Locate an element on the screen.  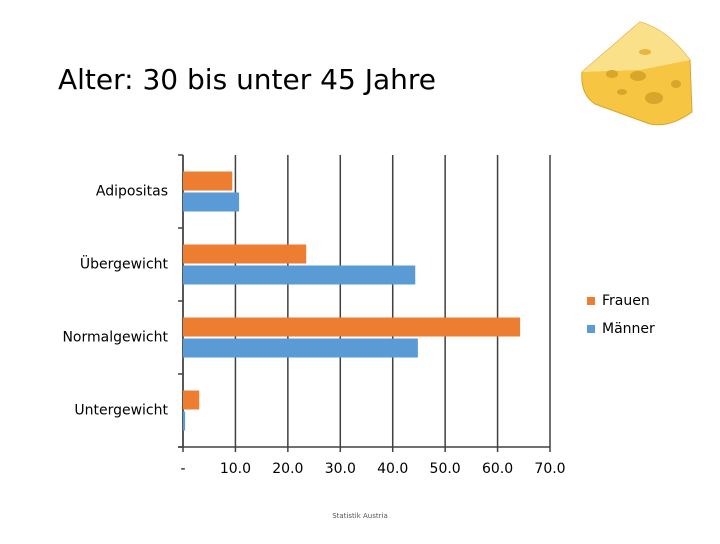
y-tick-label: Adipositas is located at coordinates (132, 192).